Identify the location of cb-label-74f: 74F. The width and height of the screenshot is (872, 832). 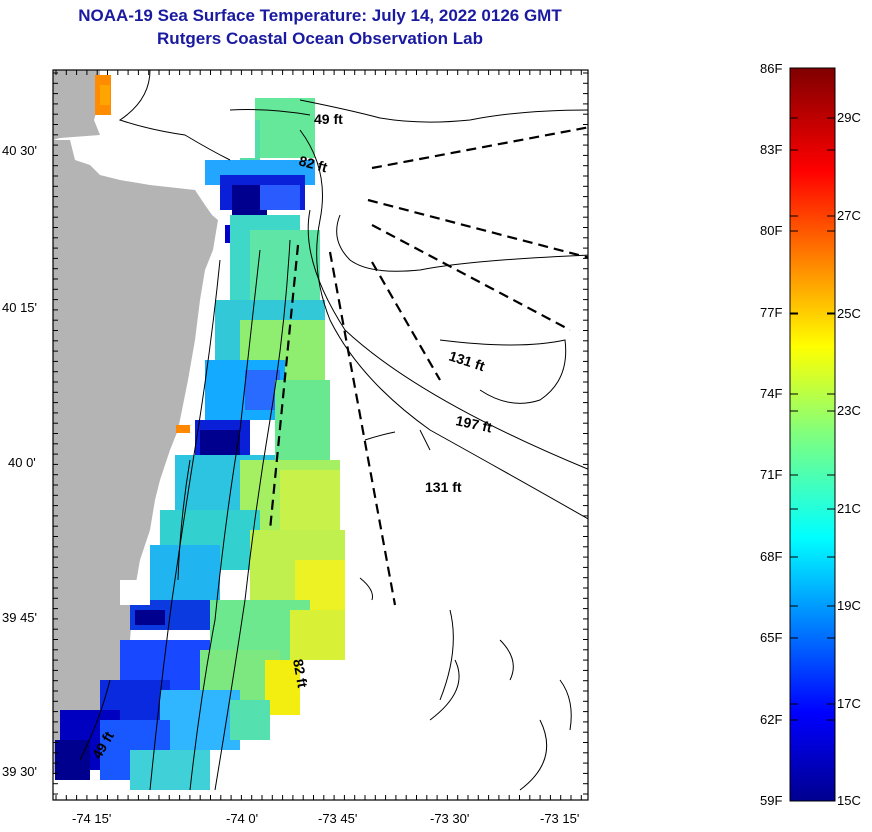
(771, 393).